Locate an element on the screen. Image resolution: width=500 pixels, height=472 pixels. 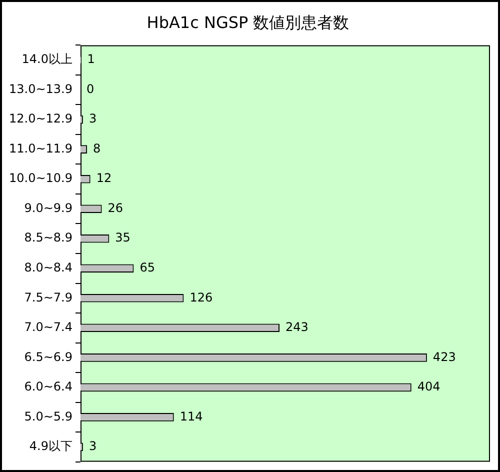
y-tick-label: 6.0~6.4 is located at coordinates (48, 387).